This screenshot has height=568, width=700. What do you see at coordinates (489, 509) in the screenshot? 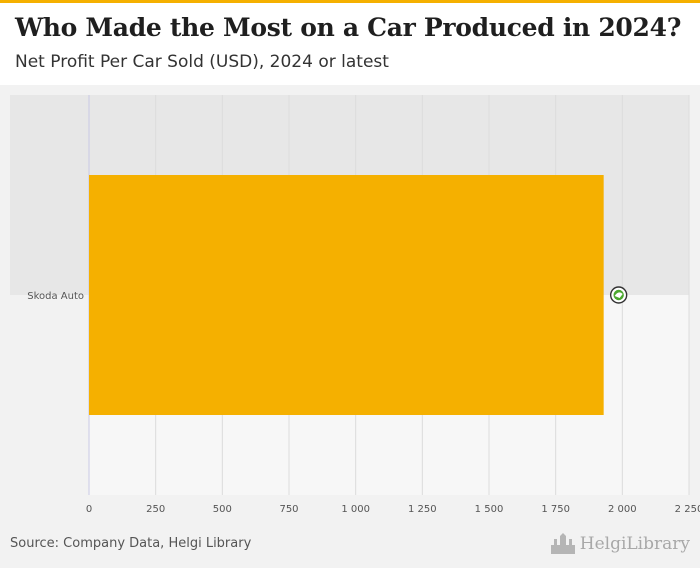
I see `x-tick-label: 1 500` at bounding box center [489, 509].